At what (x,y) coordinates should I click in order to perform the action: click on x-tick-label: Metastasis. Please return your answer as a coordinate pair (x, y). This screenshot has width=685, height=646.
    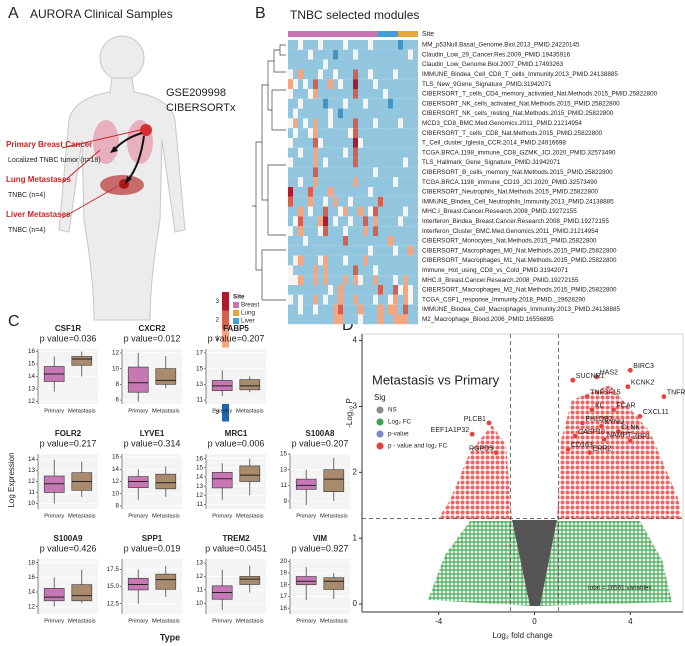
    Looking at the image, I should click on (334, 622).